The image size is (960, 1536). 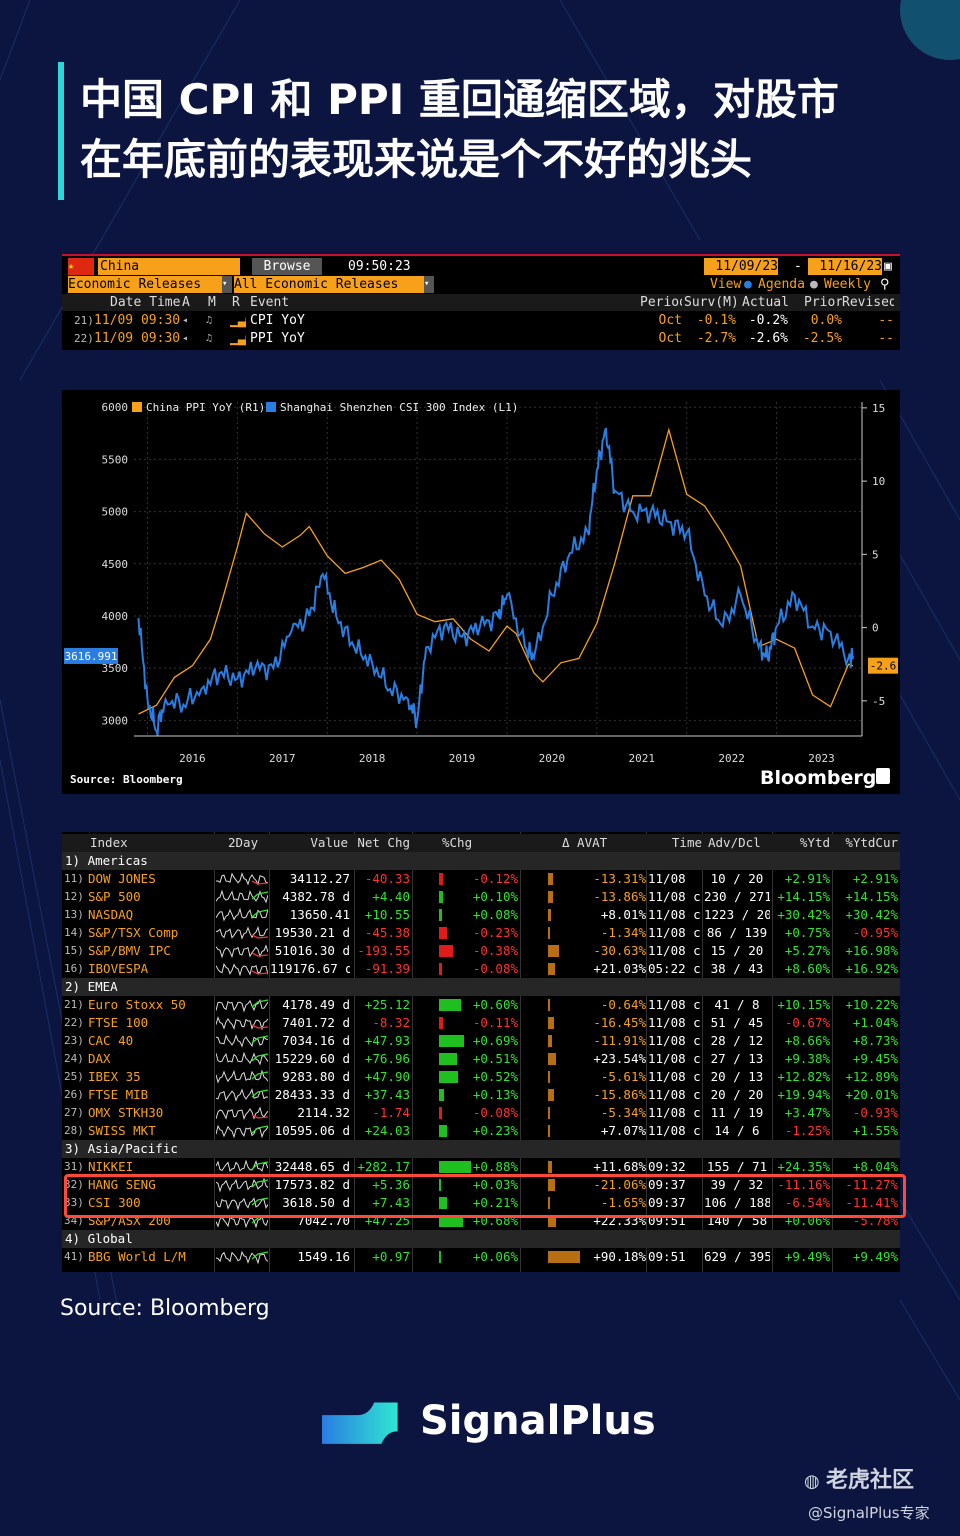 What do you see at coordinates (137, 1004) in the screenshot?
I see `index-name: Euro Stoxx 50` at bounding box center [137, 1004].